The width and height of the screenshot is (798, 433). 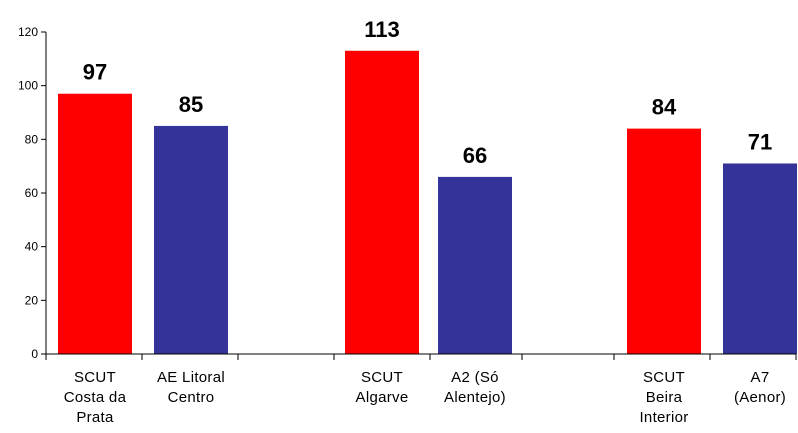 I want to click on data-label: 84, so click(x=664, y=107).